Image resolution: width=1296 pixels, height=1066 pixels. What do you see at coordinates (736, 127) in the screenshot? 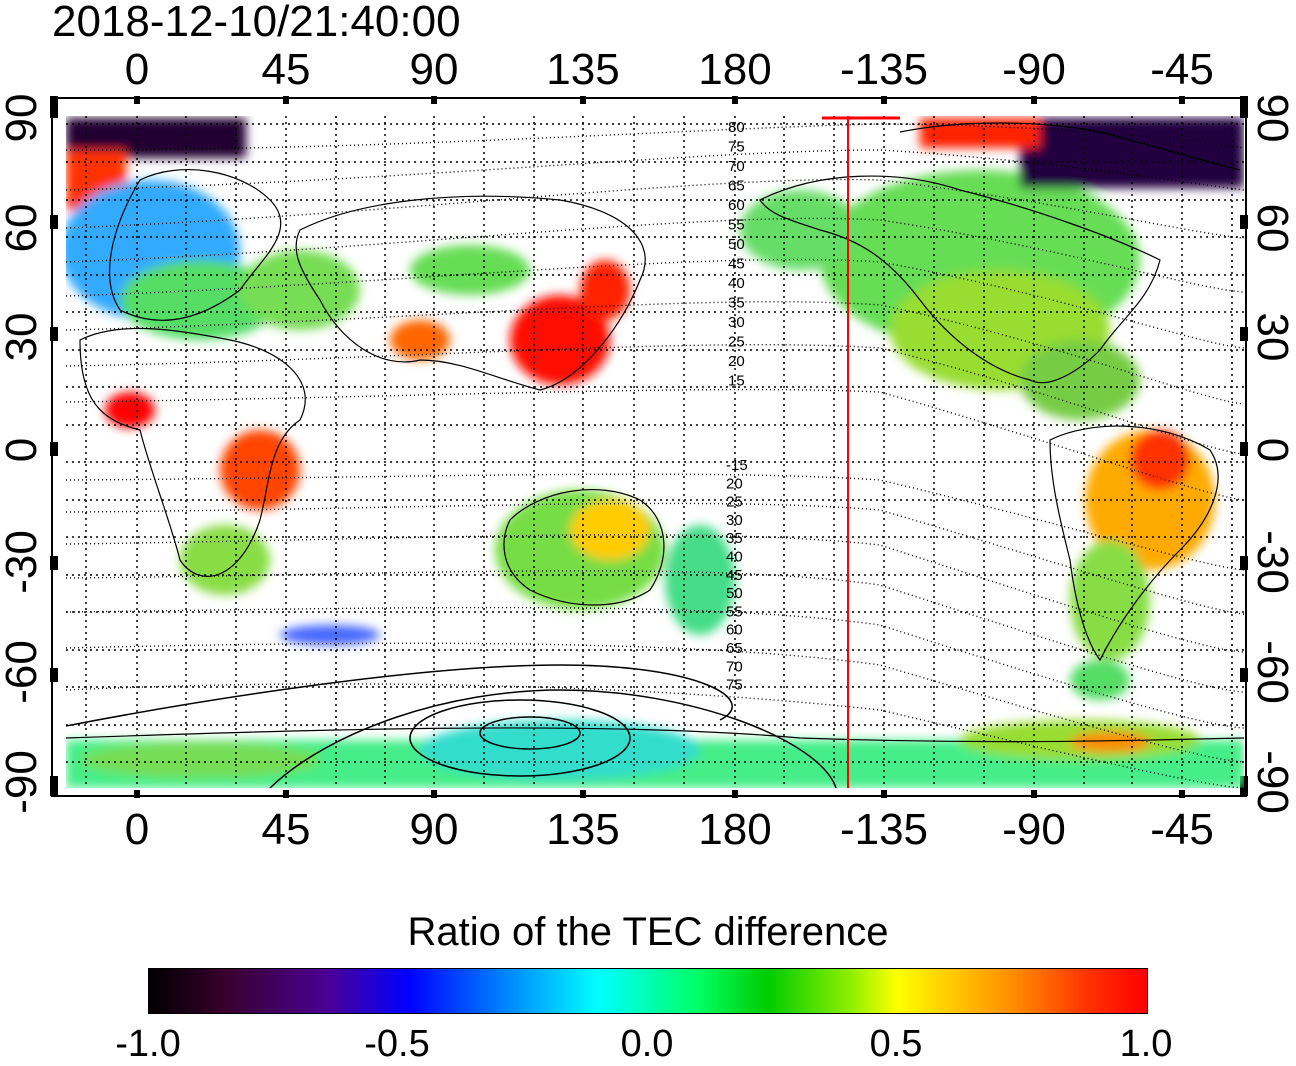
I see `contour-label: 80` at bounding box center [736, 127].